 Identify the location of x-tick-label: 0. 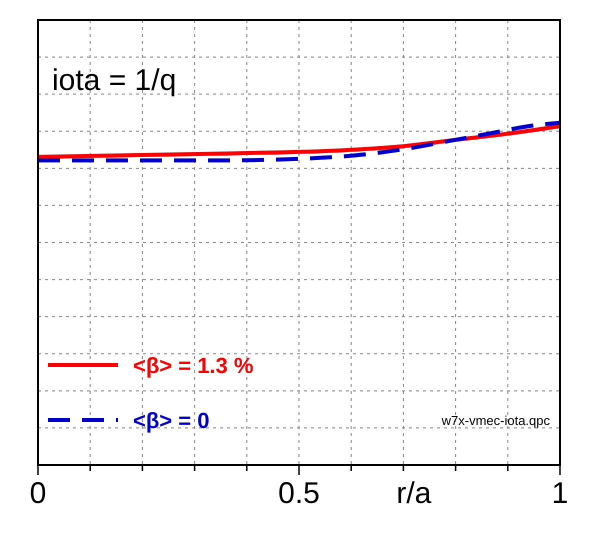
(38, 493).